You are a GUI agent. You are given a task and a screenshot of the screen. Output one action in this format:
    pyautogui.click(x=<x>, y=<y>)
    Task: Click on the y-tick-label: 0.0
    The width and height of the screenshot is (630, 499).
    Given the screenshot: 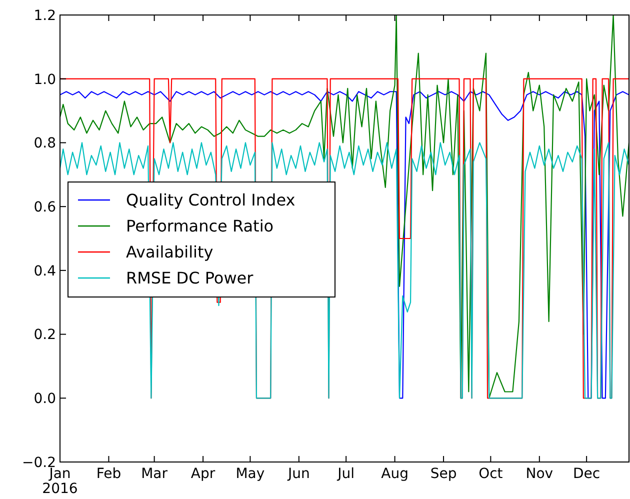 What is the action you would take?
    pyautogui.click(x=45, y=399)
    